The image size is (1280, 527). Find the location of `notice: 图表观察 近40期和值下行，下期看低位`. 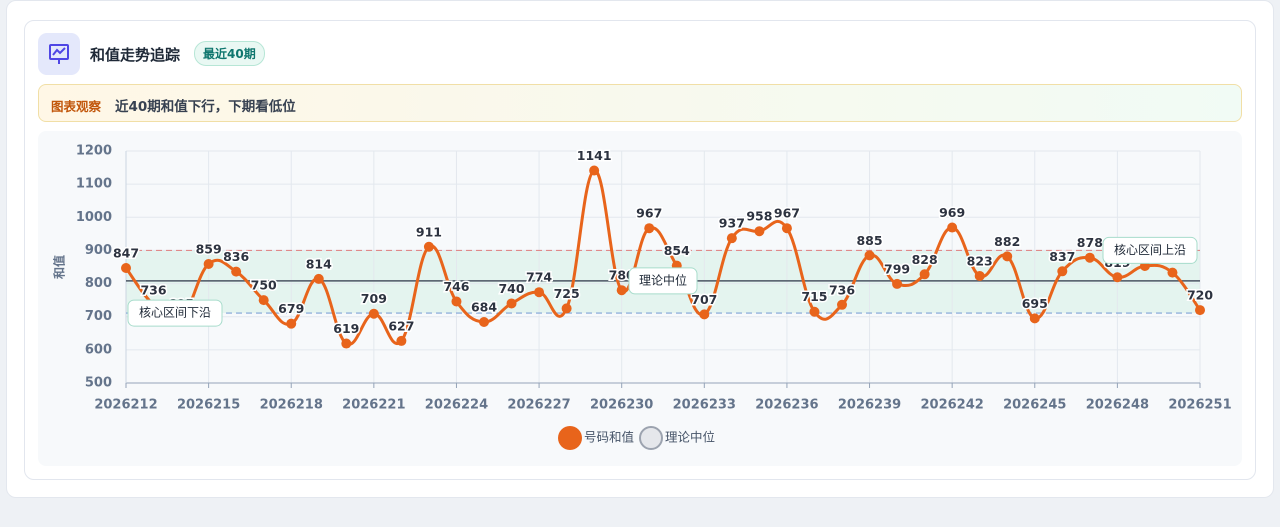

notice: 图表观察 近40期和值下行，下期看低位 is located at coordinates (640, 103).